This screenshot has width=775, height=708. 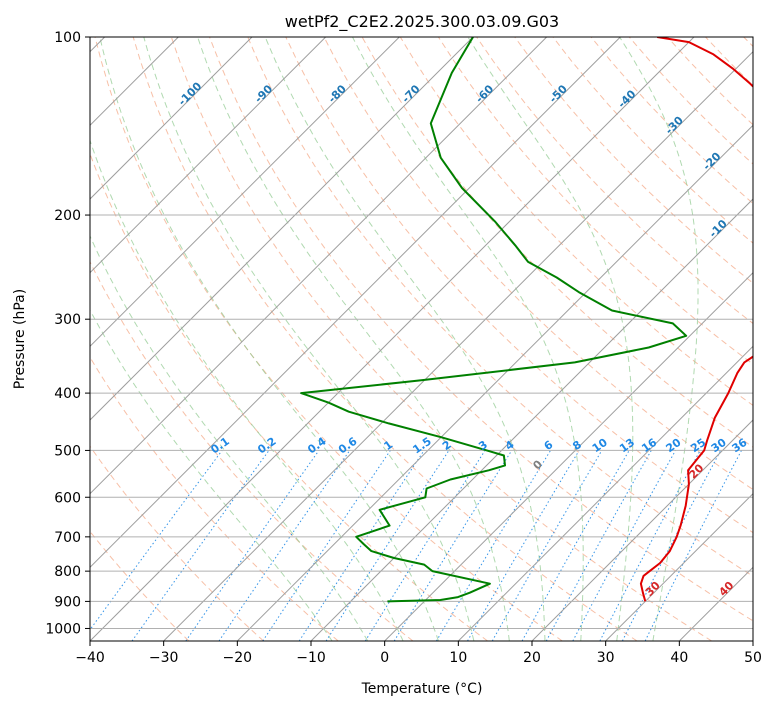 I want to click on y-tick-label: 200, so click(x=67, y=216).